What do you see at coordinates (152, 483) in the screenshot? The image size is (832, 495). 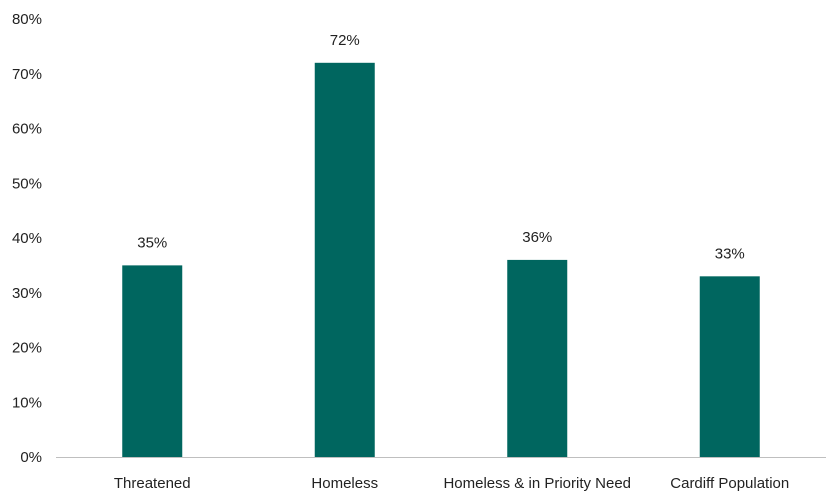 I see `x-tick-label: Threatened` at bounding box center [152, 483].